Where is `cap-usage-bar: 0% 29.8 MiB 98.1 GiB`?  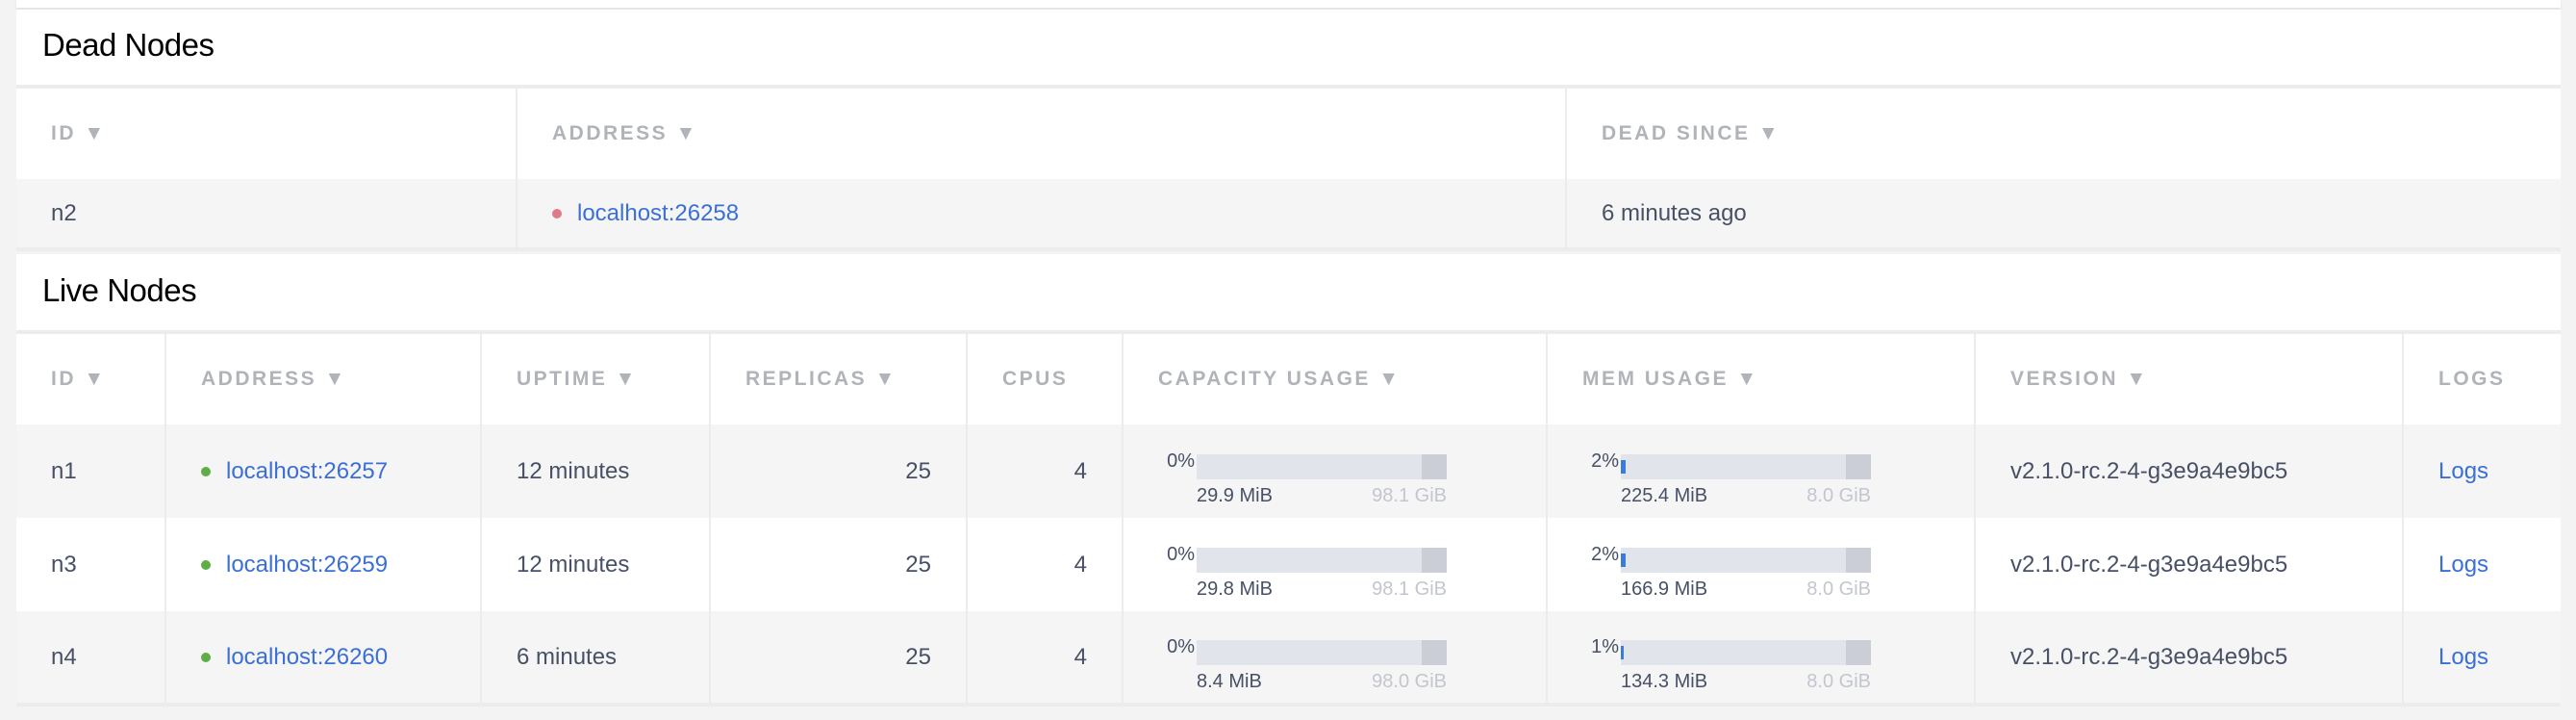 cap-usage-bar: 0% 29.8 MiB 98.1 GiB is located at coordinates (1302, 571).